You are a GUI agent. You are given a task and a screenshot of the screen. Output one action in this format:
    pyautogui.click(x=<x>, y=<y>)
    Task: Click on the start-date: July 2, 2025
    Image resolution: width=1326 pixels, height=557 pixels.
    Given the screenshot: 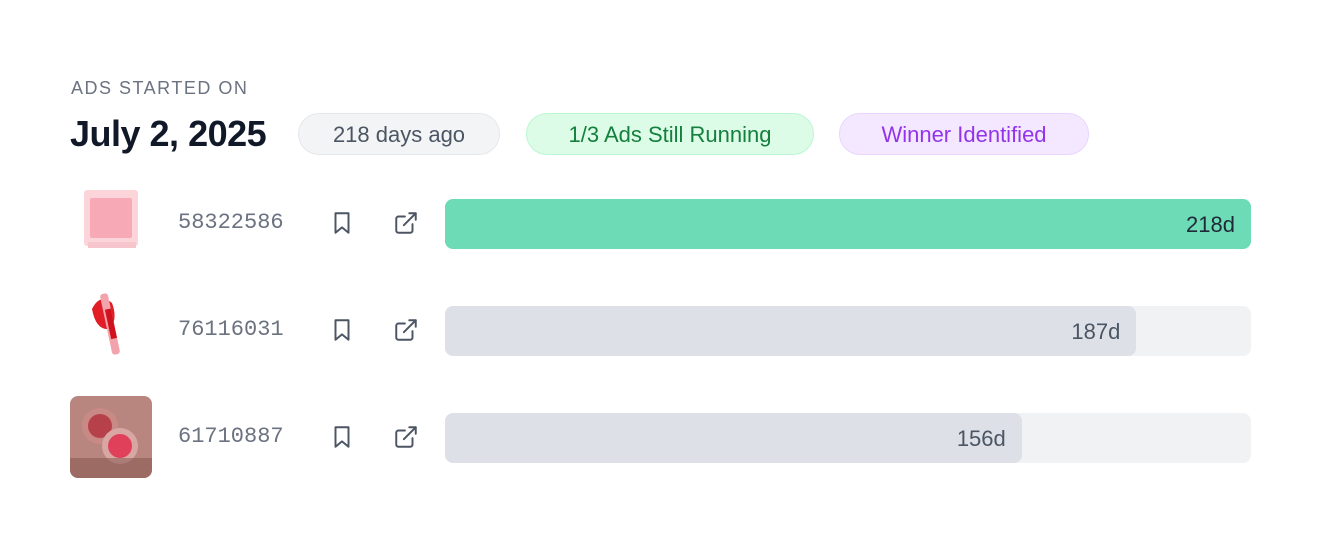 What is the action you would take?
    pyautogui.click(x=168, y=133)
    